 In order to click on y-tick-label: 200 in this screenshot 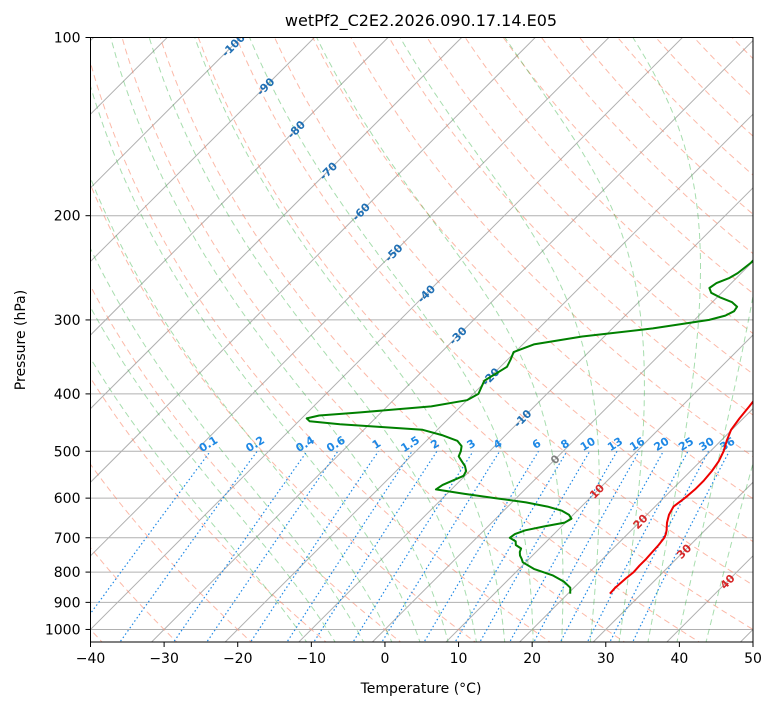, I will do `click(67, 217)`.